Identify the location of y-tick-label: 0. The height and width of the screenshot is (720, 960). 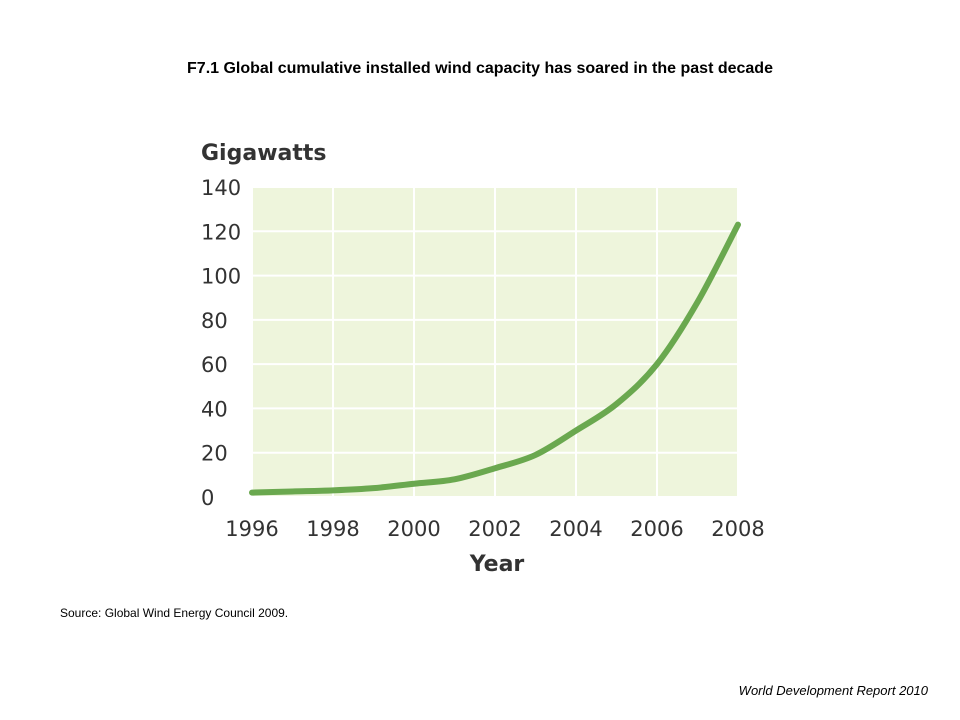
(207, 498).